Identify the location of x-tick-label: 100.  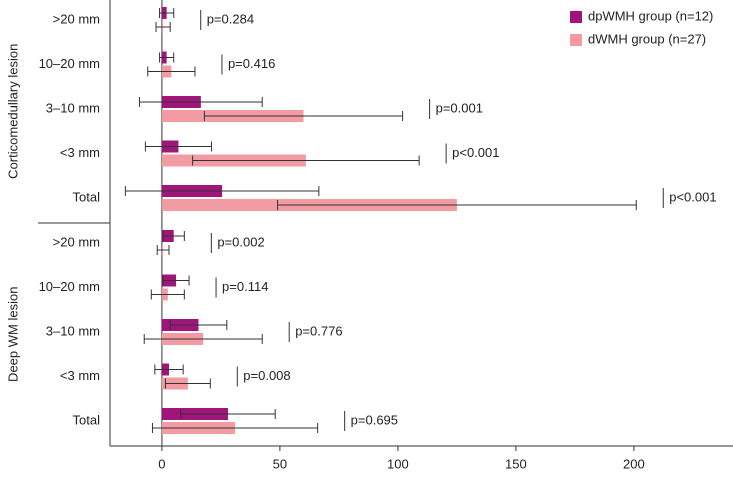
(398, 463).